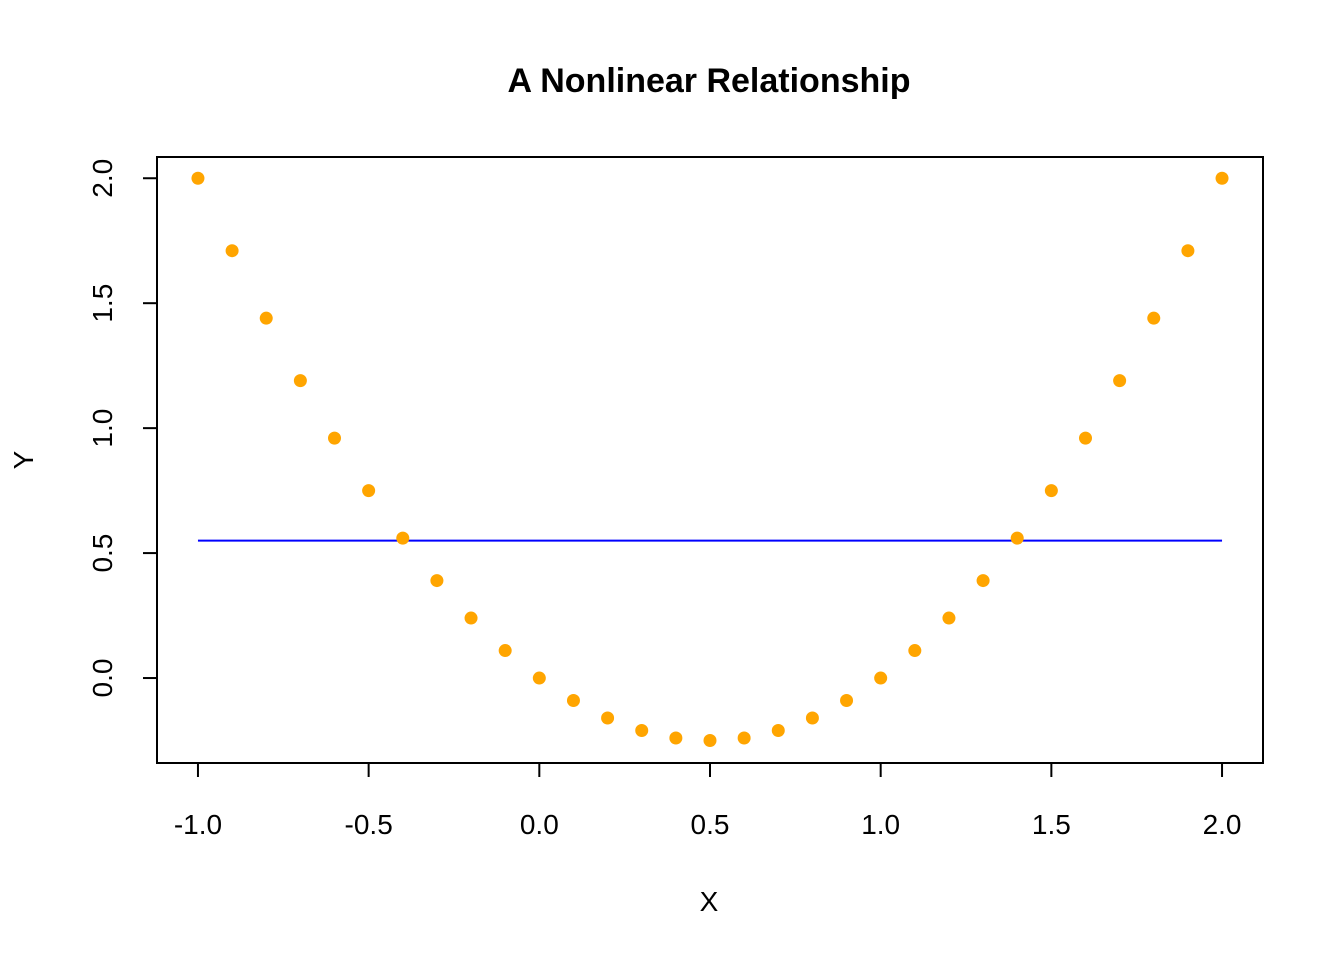 This screenshot has width=1344, height=960. I want to click on y-tick-label: 1.0, so click(102, 428).